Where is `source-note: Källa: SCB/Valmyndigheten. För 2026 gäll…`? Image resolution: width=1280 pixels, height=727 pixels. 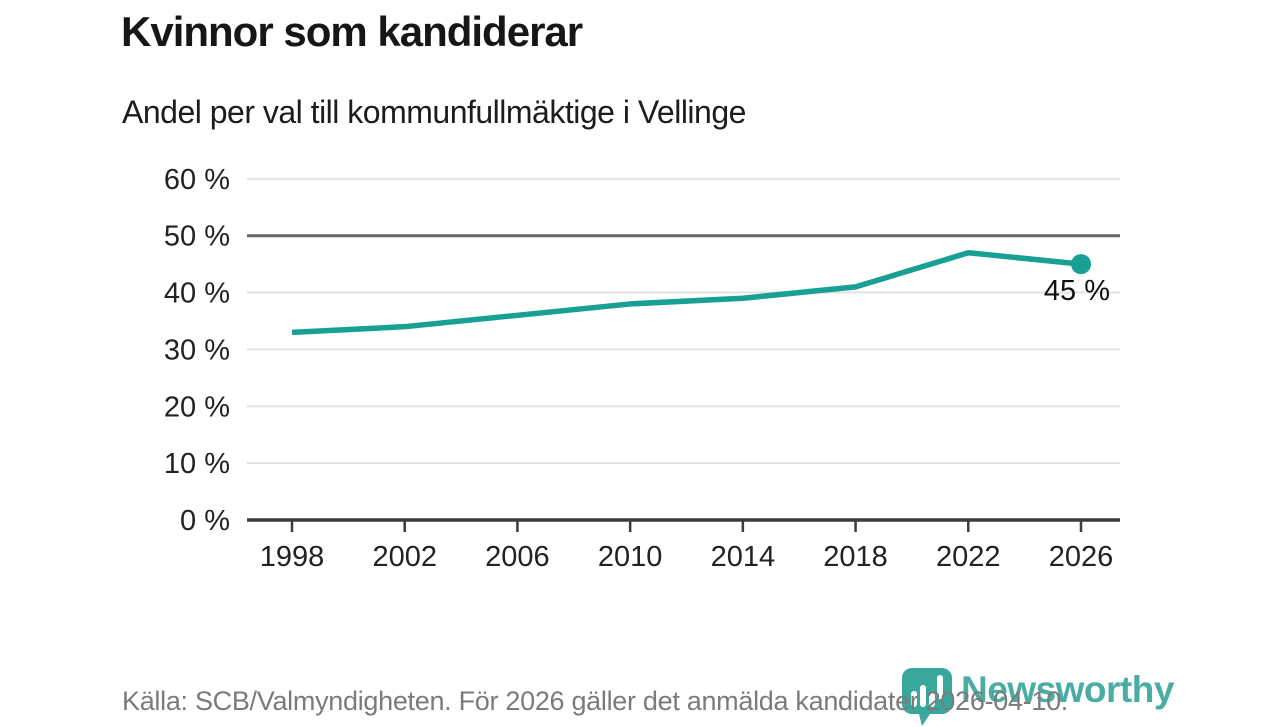 source-note: Källa: SCB/Valmyndigheten. För 2026 gäll… is located at coordinates (595, 701).